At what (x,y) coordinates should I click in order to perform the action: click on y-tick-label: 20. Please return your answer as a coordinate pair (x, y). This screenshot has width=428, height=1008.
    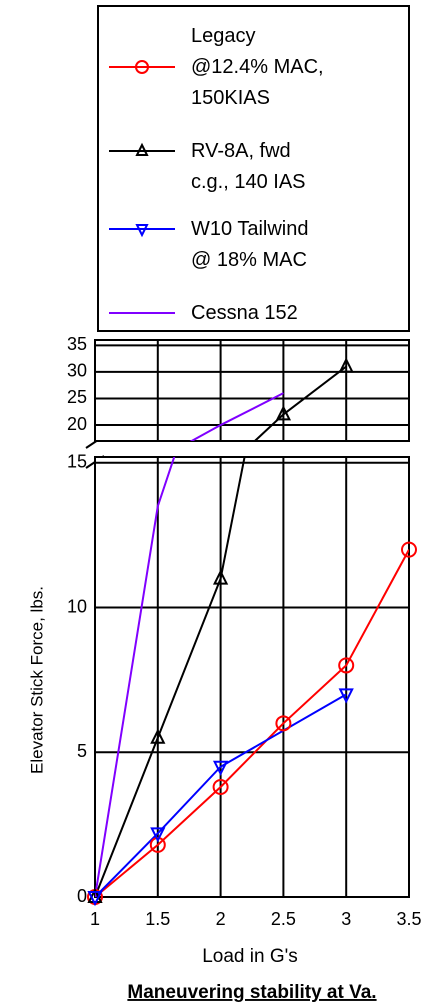
    Looking at the image, I should click on (77, 424).